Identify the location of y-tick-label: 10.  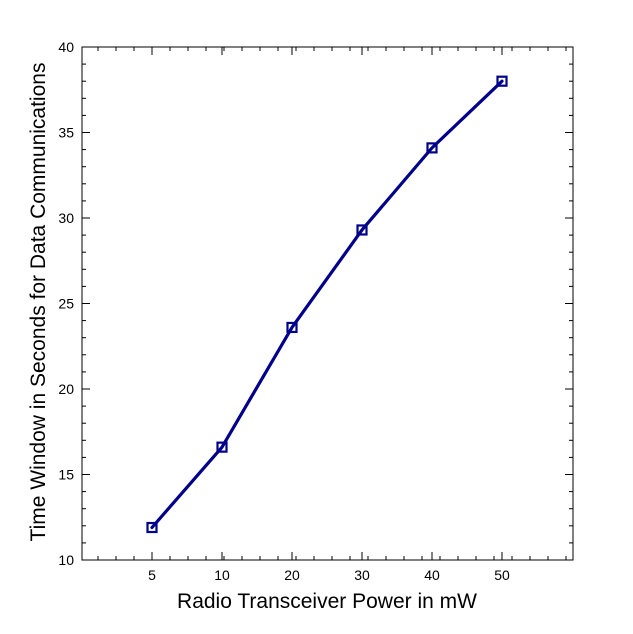
(66, 560).